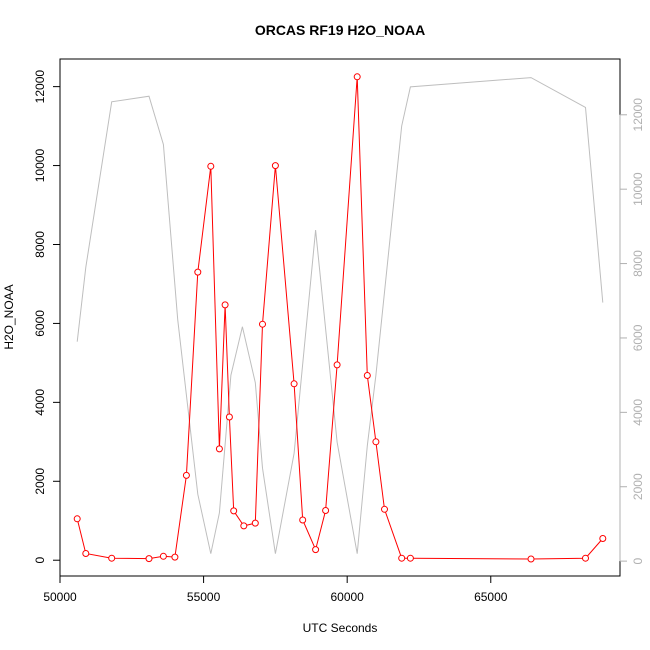 The width and height of the screenshot is (650, 650). Describe the element at coordinates (491, 597) in the screenshot. I see `x-tick-label: 65000` at that location.